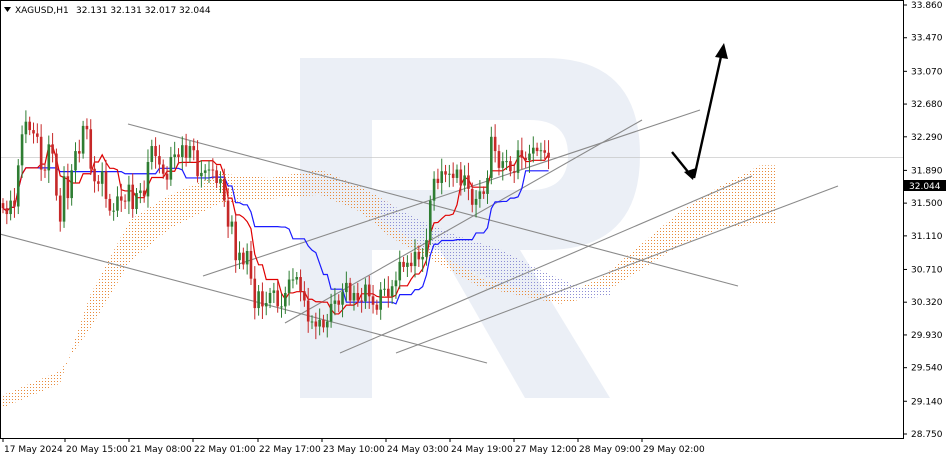  What do you see at coordinates (927, 336) in the screenshot?
I see `y-tick-label: 29.930` at bounding box center [927, 336].